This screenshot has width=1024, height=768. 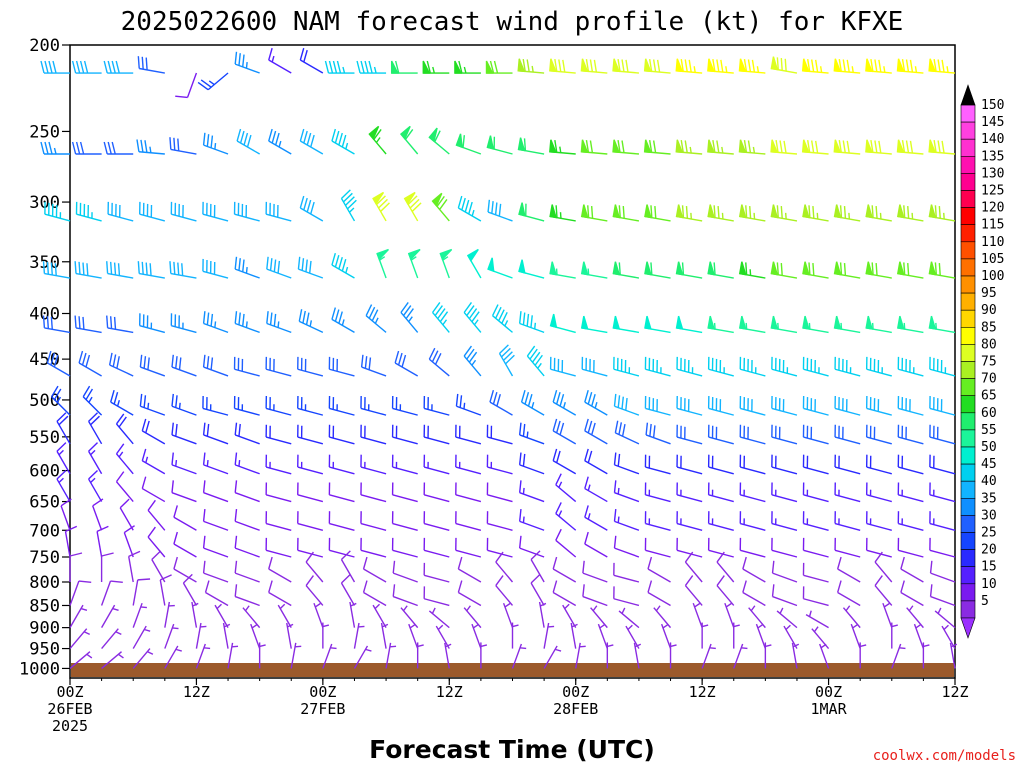 What do you see at coordinates (828, 692) in the screenshot?
I see `x-tick-label: 00Z` at bounding box center [828, 692].